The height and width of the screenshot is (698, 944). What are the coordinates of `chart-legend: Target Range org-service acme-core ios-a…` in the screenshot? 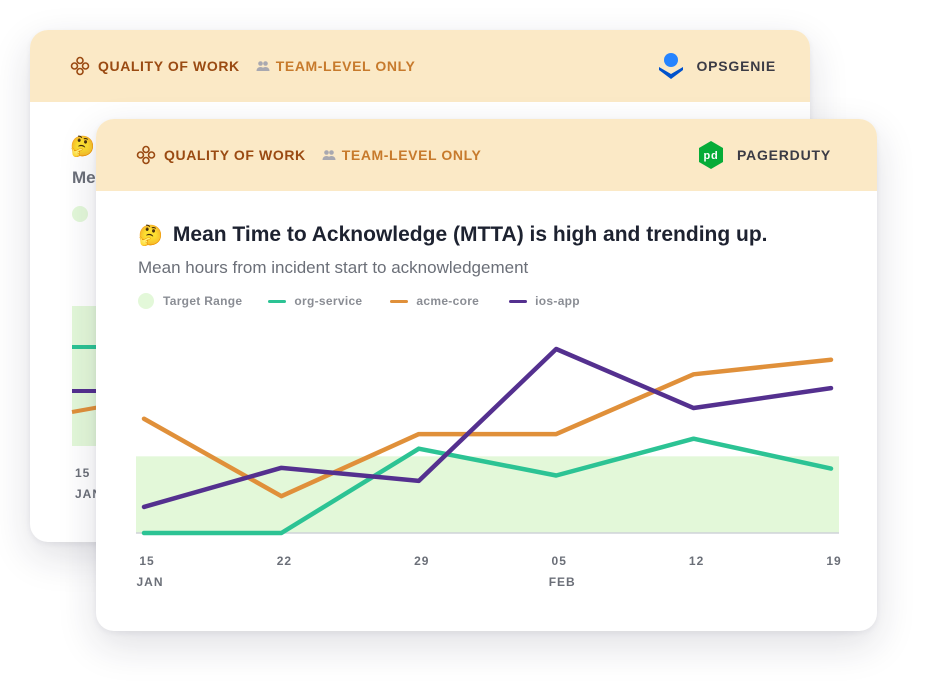 It's located at (372, 301).